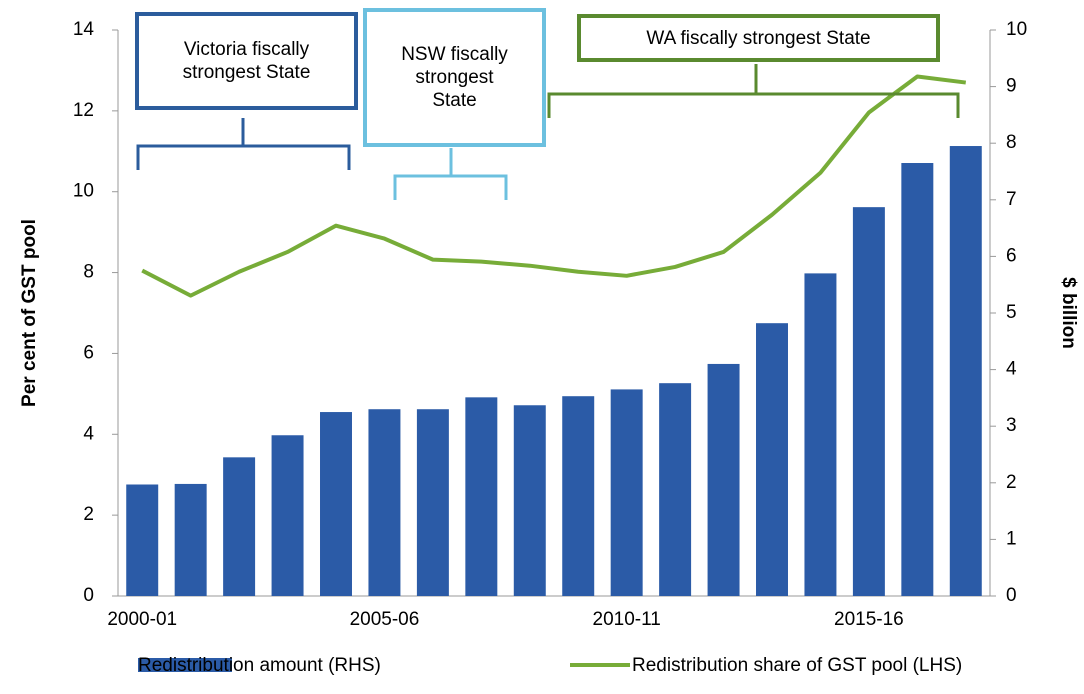  What do you see at coordinates (83, 110) in the screenshot?
I see `y-tick-label: 12` at bounding box center [83, 110].